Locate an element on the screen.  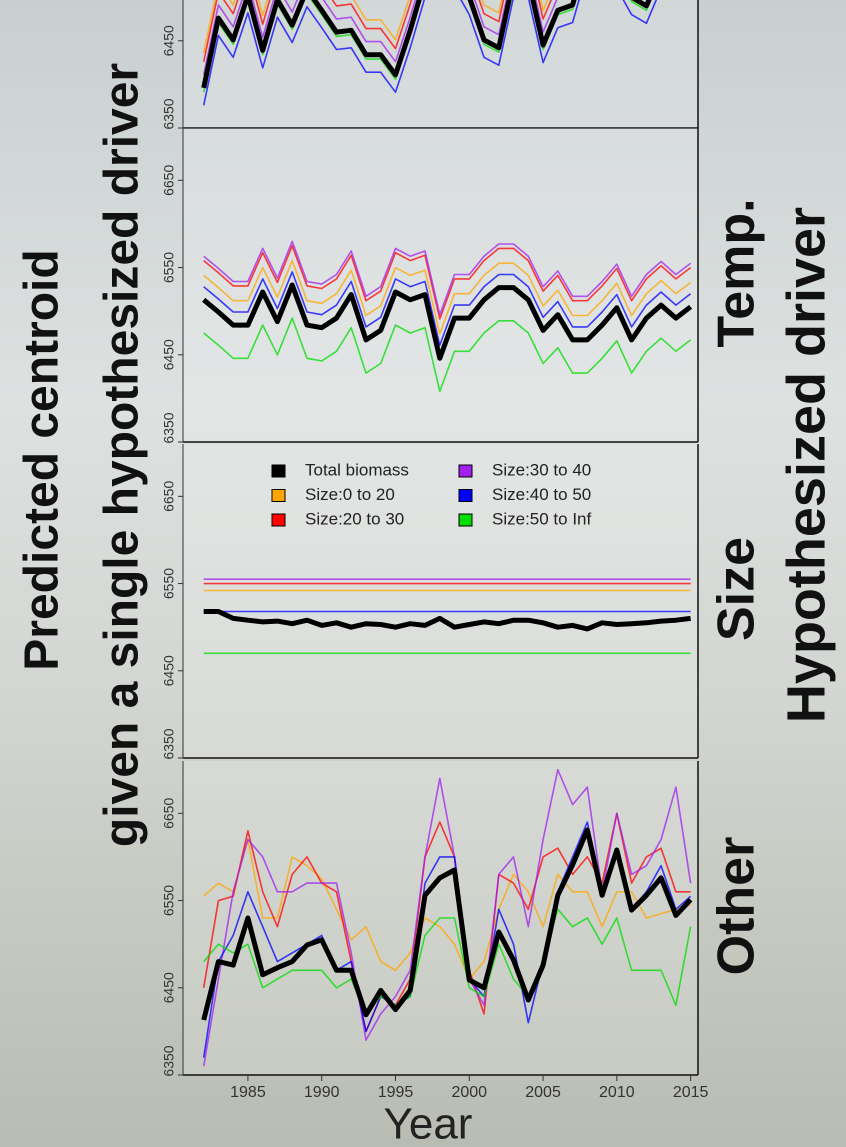
x-tick-label: 2015 is located at coordinates (691, 1092).